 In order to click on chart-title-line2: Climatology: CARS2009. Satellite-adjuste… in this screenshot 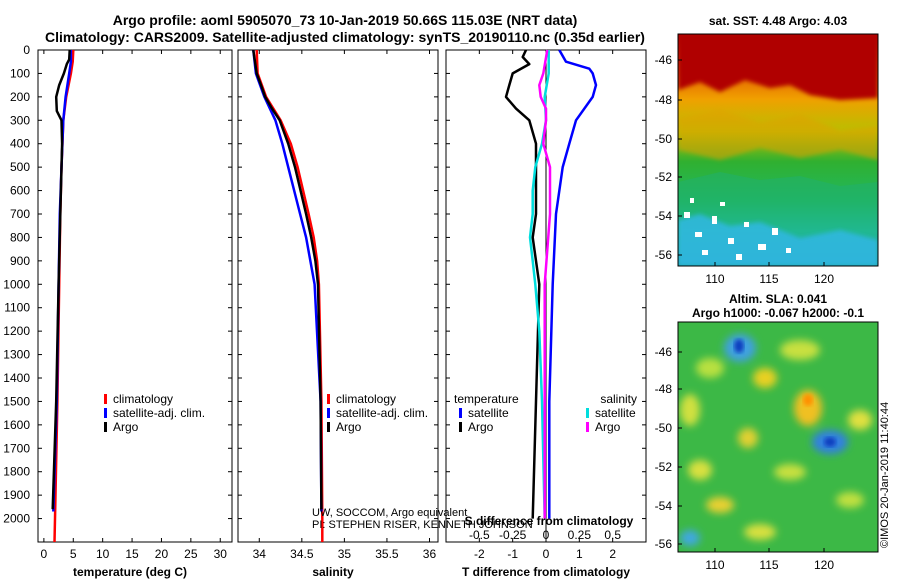, I will do `click(345, 37)`.